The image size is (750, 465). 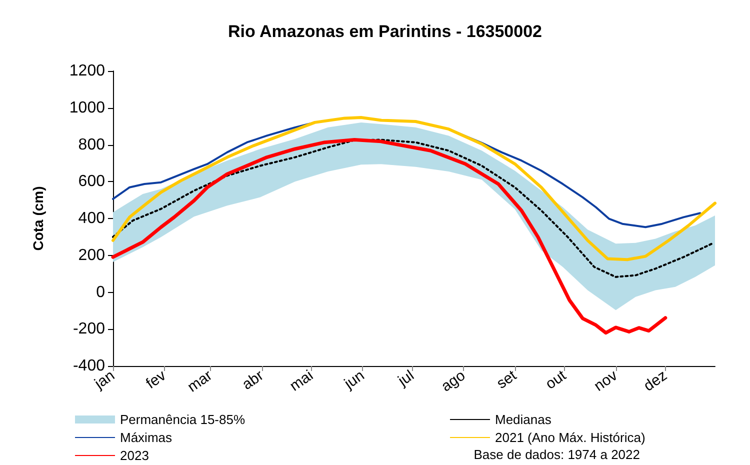 I want to click on y-tick-label: -400, so click(x=89, y=366).